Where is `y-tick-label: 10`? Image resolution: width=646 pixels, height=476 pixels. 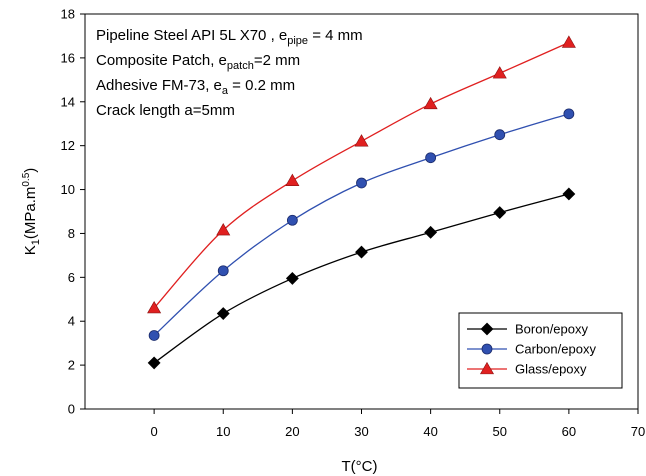 y-tick-label: 10 is located at coordinates (68, 189).